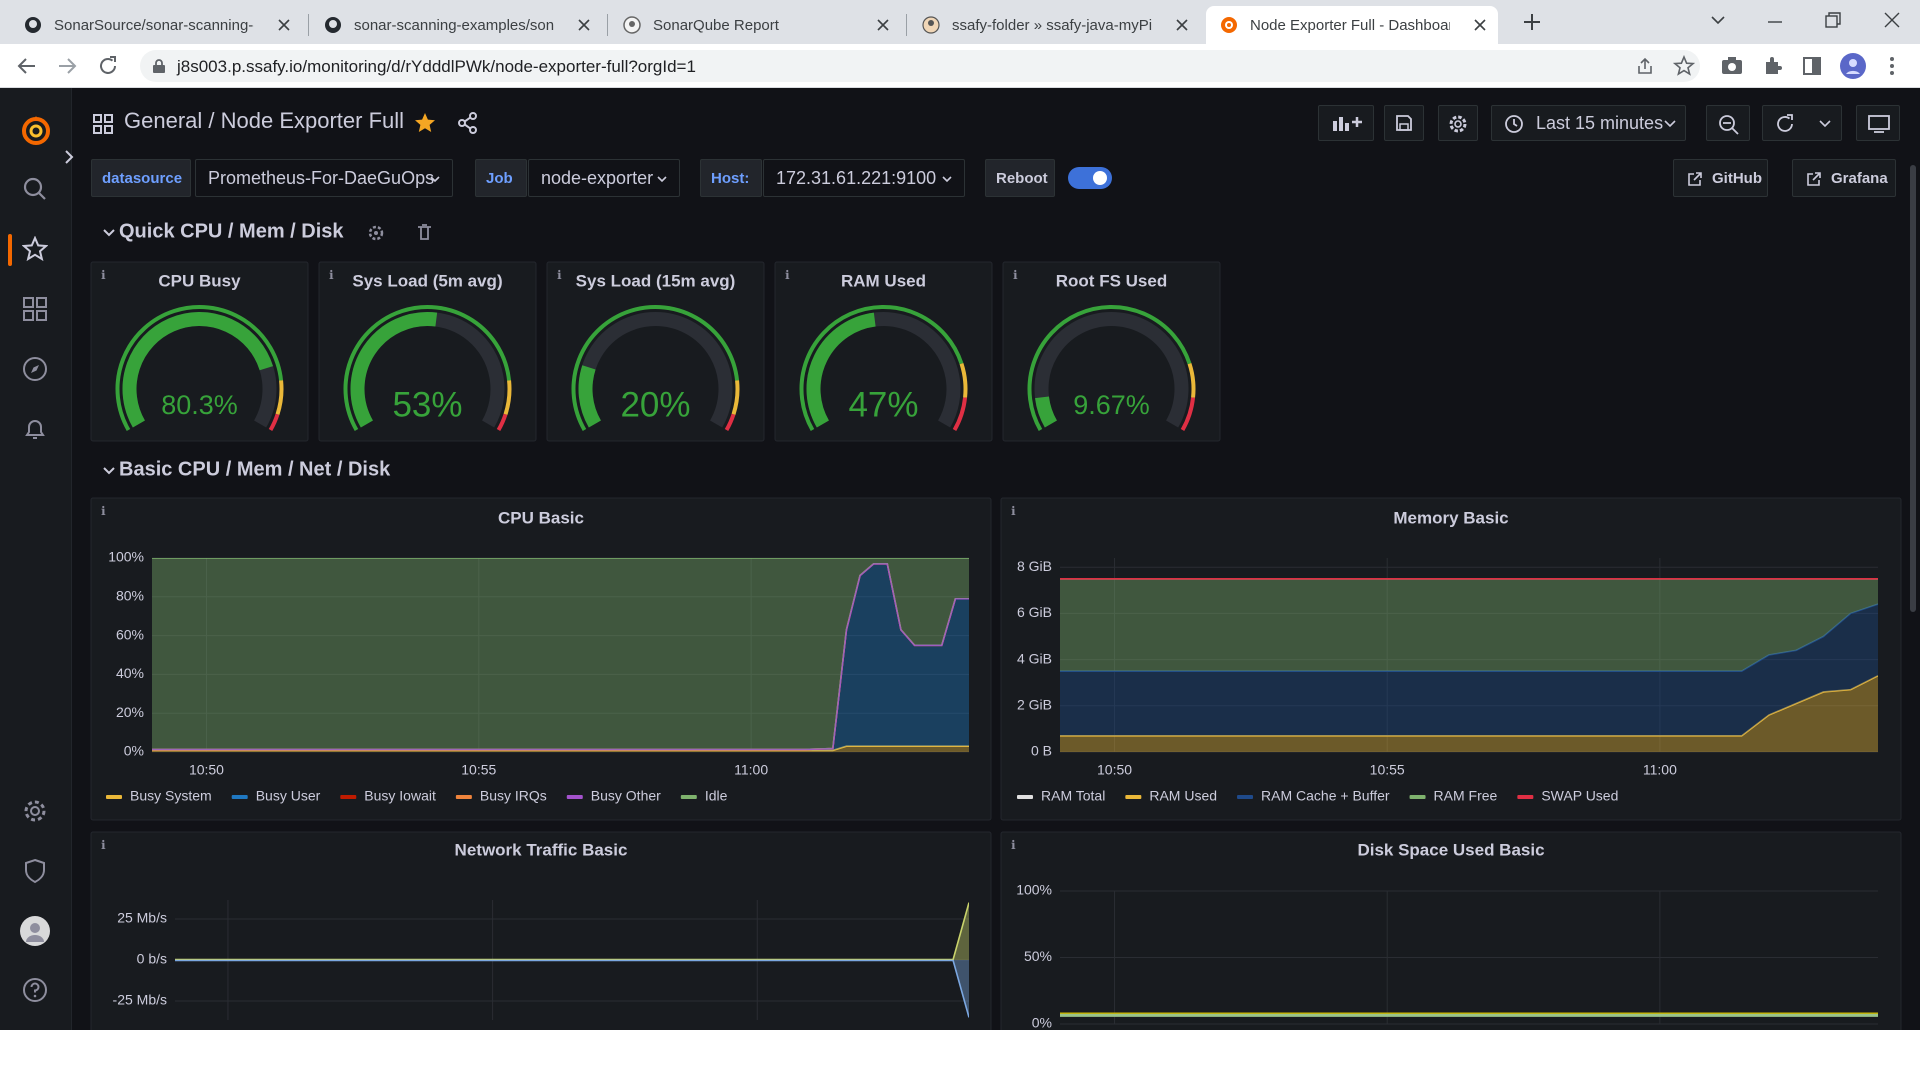  Describe the element at coordinates (35, 369) in the screenshot. I see `explore-icon` at that location.